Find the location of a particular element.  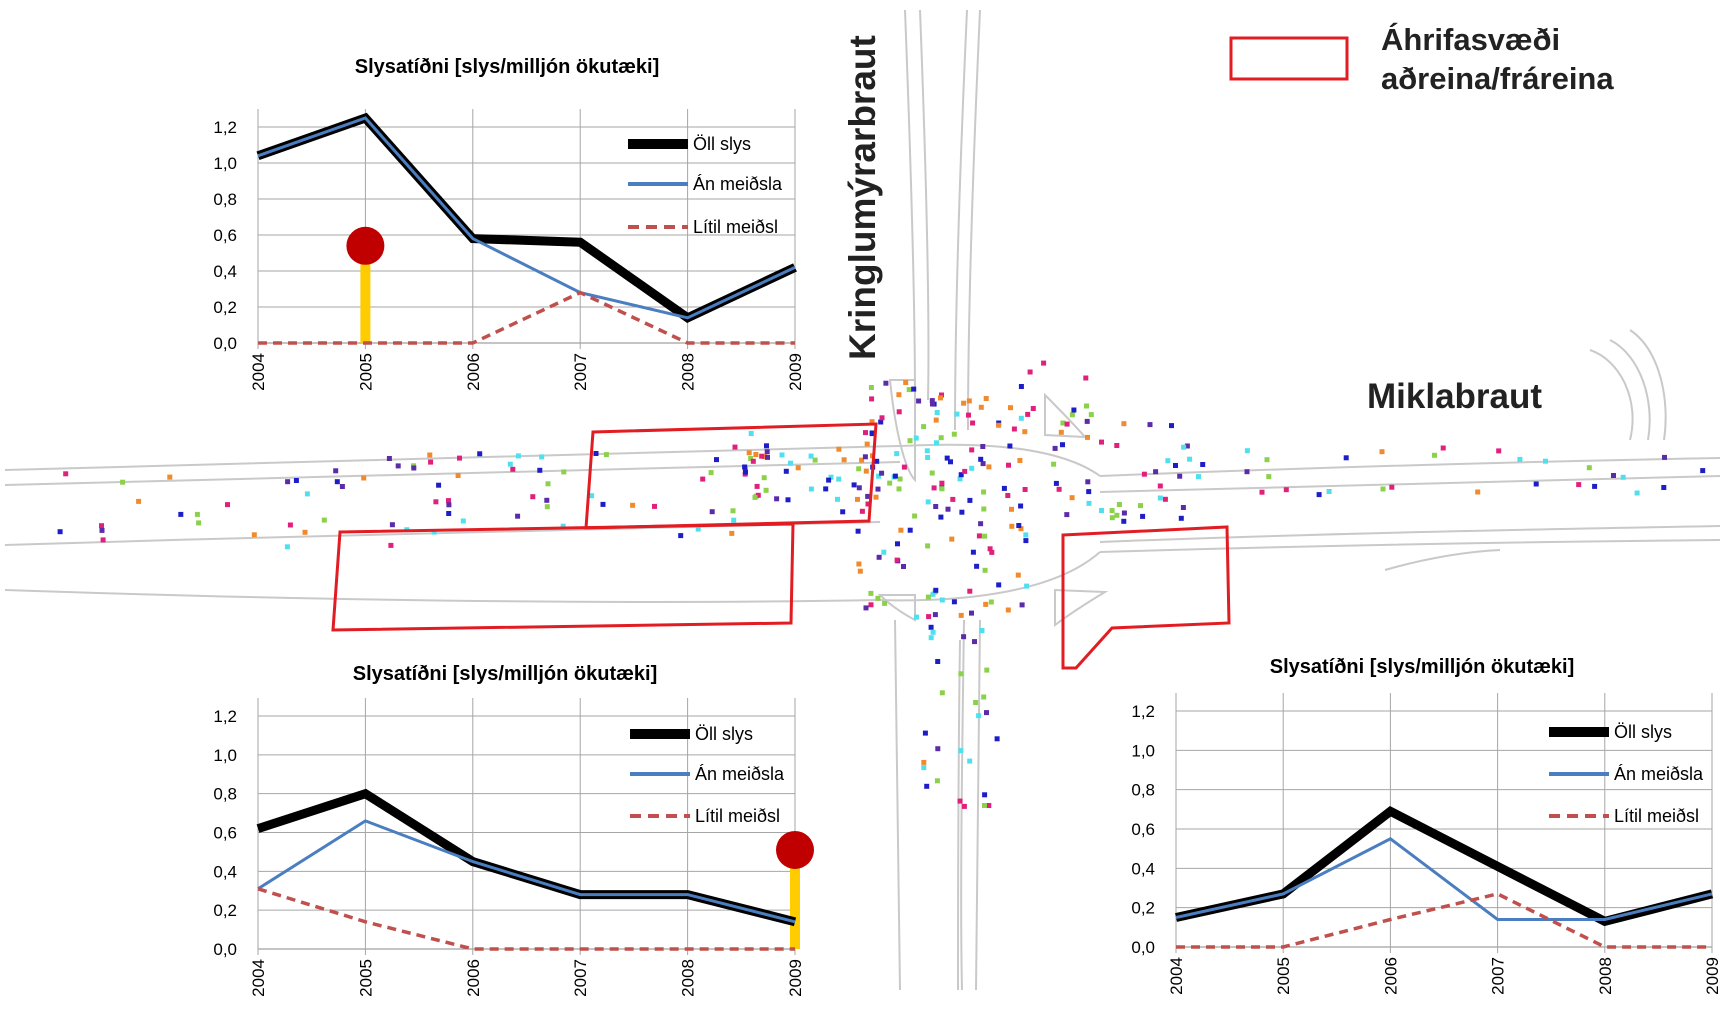

x-tick-label: 2005 is located at coordinates (365, 978).